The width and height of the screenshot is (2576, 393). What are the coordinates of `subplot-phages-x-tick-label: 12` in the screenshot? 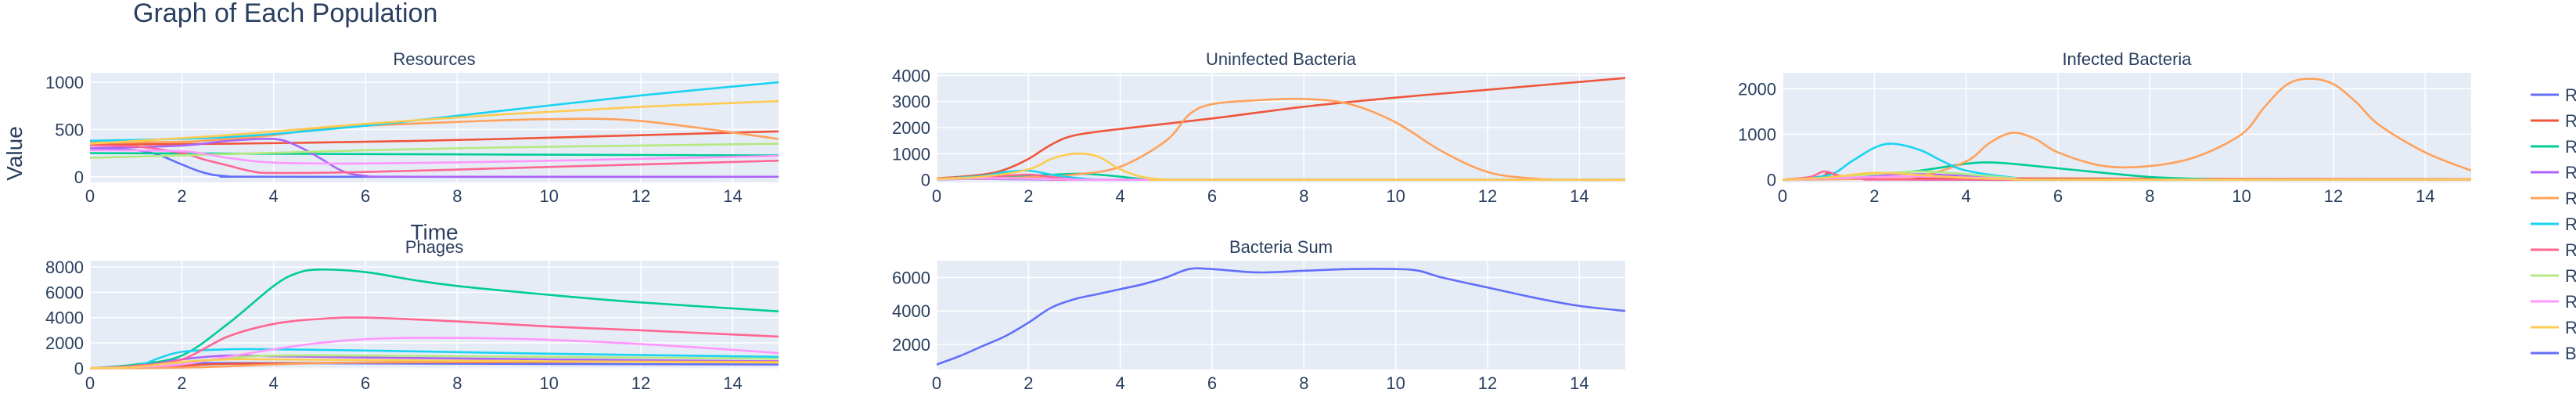 It's located at (641, 383).